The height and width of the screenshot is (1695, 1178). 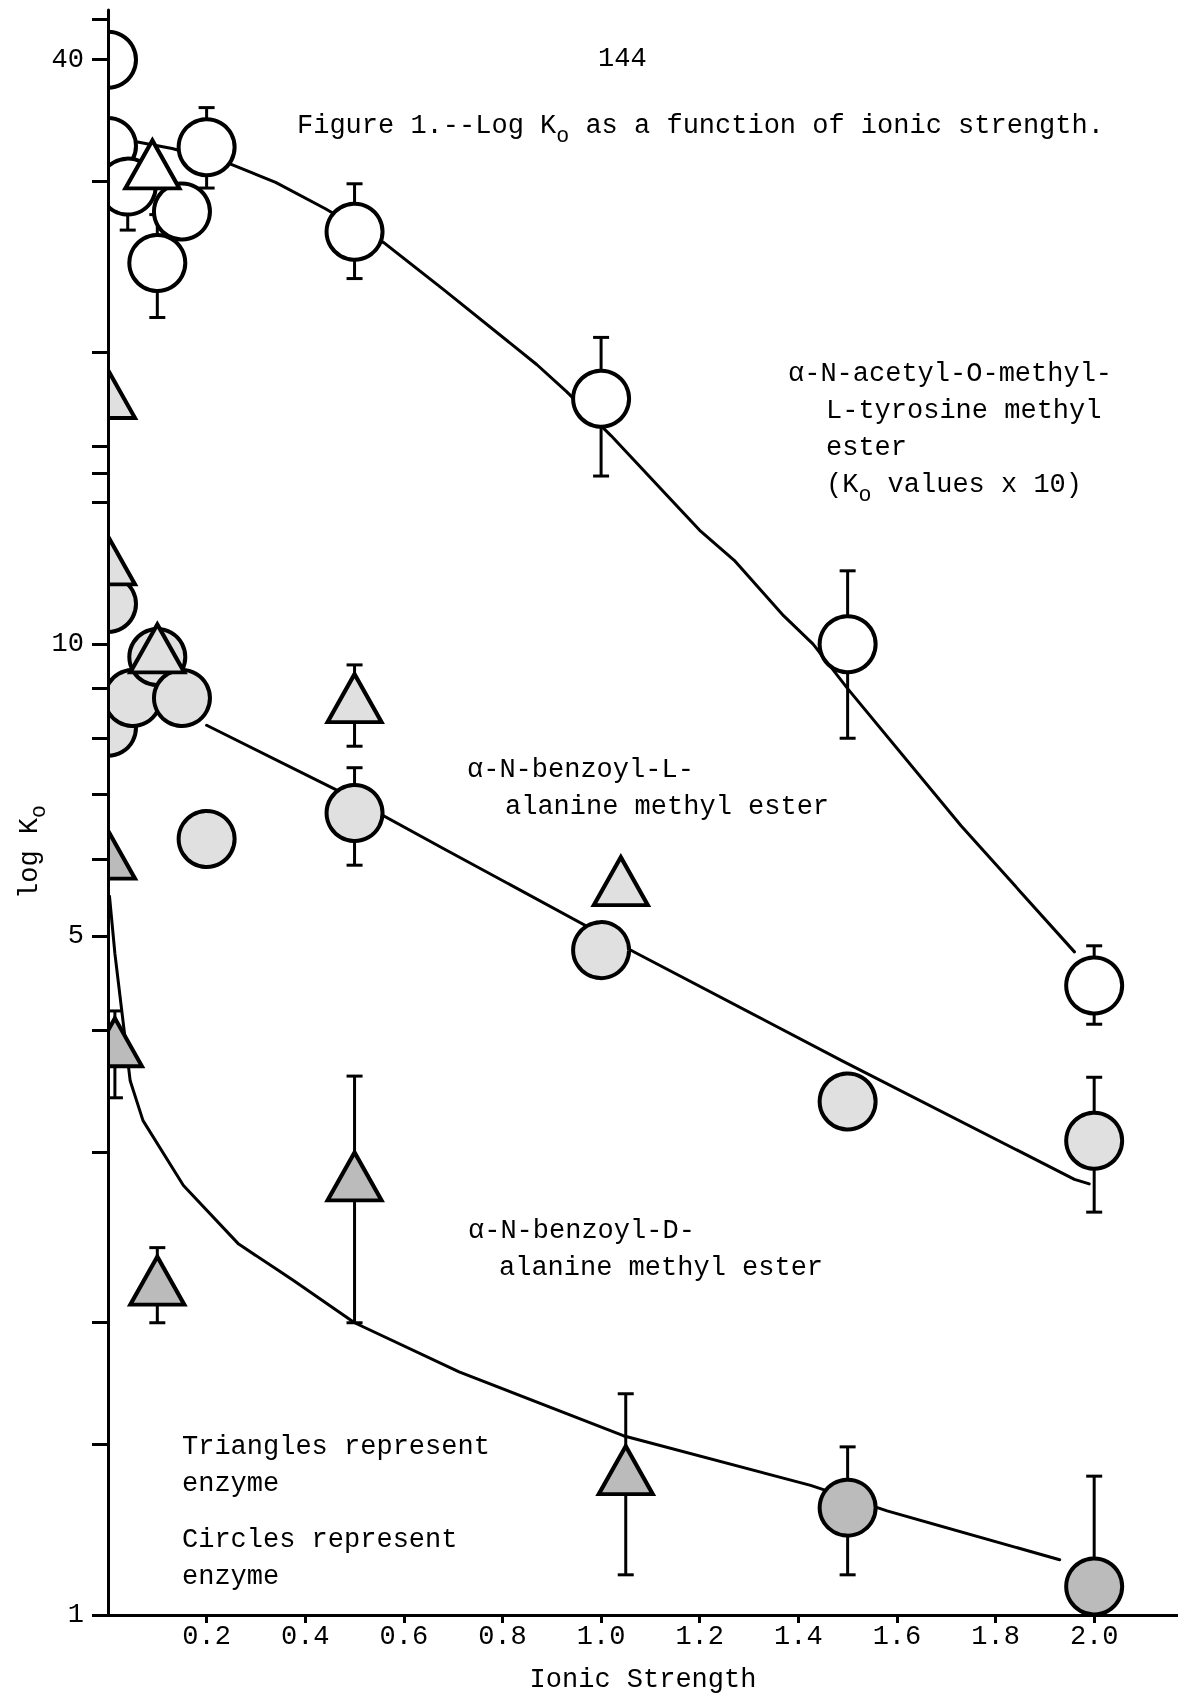 What do you see at coordinates (75, 936) in the screenshot?
I see `y-tick-label: 5` at bounding box center [75, 936].